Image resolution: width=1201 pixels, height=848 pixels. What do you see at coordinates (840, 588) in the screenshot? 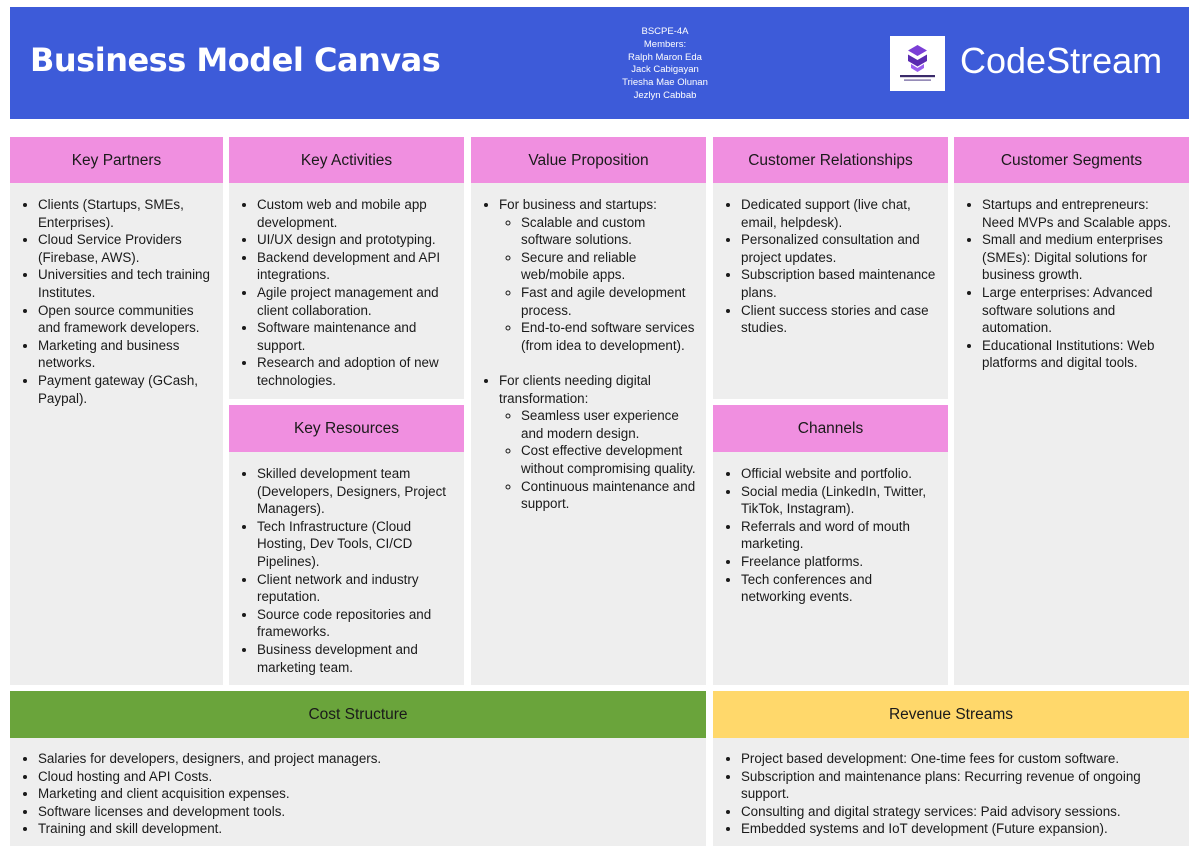
I see `list-item: Tech conferences and networking events.` at bounding box center [840, 588].